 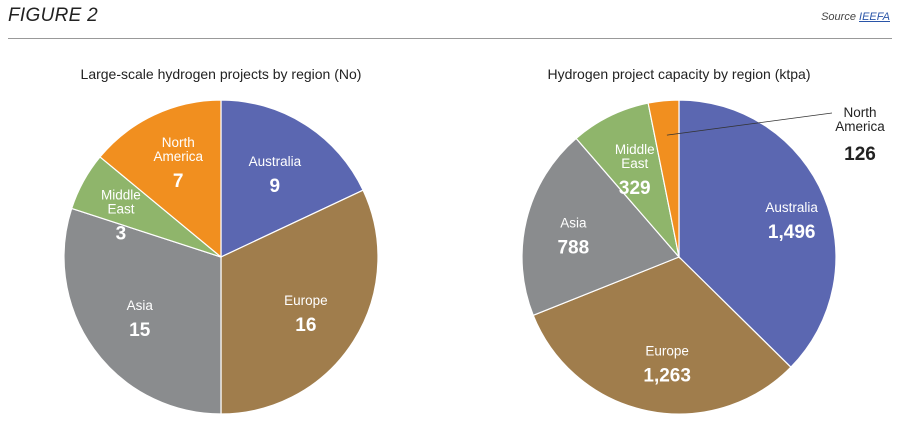 What do you see at coordinates (305, 325) in the screenshot?
I see `slice-value-europe: 16` at bounding box center [305, 325].